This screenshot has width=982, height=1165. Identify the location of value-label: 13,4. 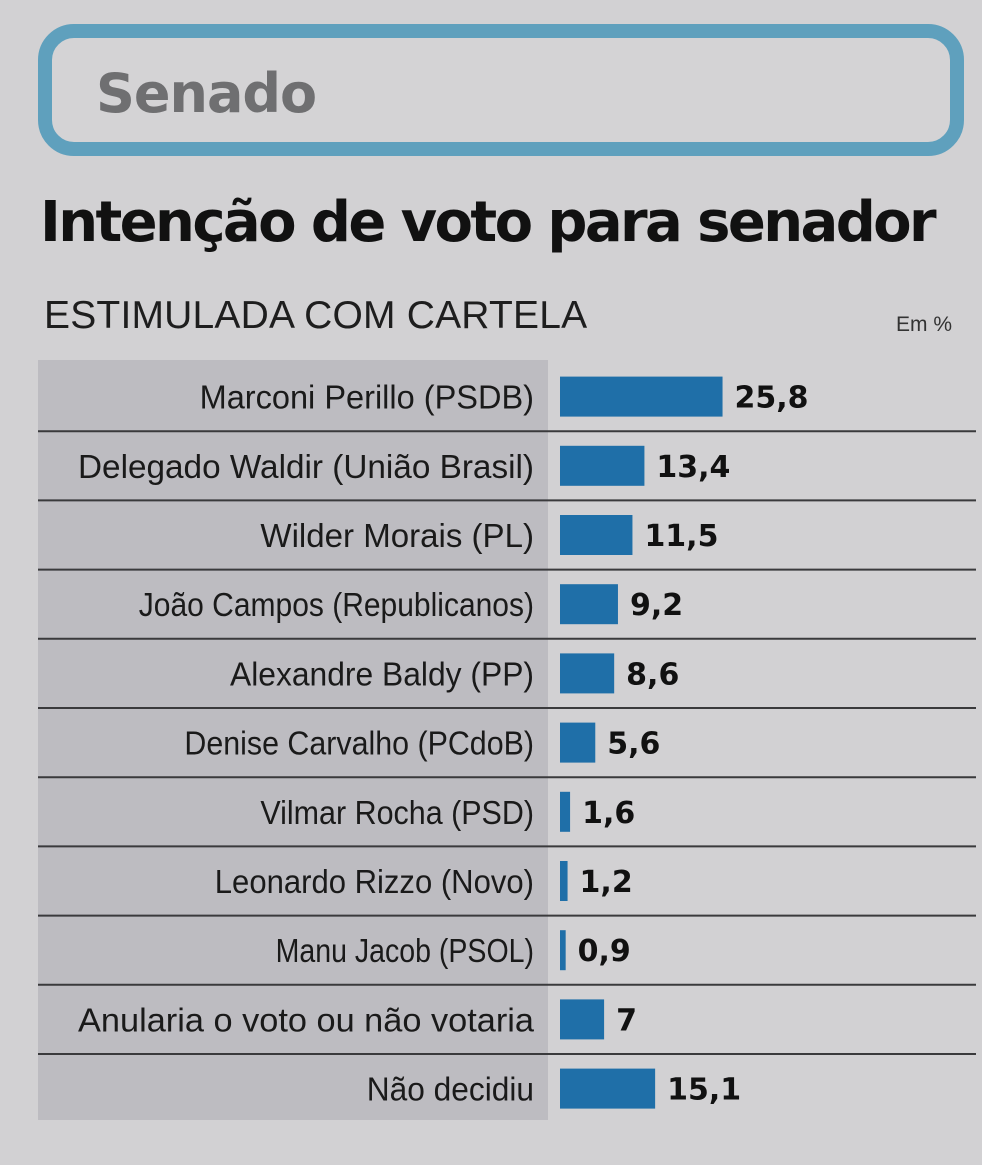
(693, 467).